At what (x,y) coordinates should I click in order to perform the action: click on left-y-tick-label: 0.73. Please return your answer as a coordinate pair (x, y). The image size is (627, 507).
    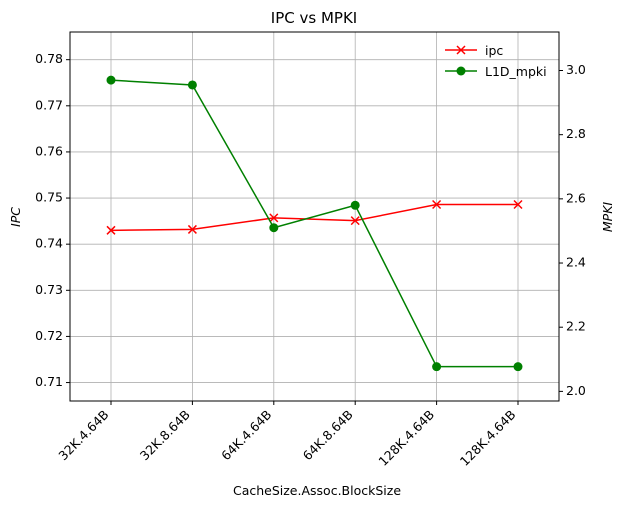
    Looking at the image, I should click on (49, 289).